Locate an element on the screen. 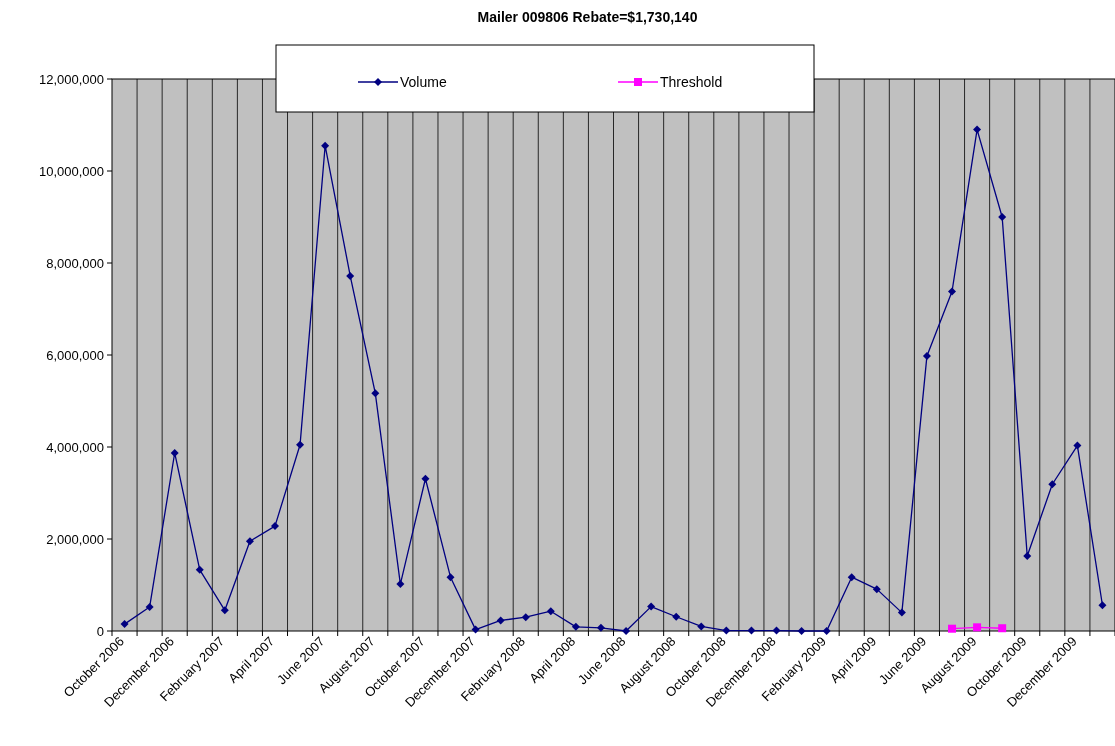 This screenshot has width=1115, height=746. y-tick-label: 12,000,000 is located at coordinates (71, 79).